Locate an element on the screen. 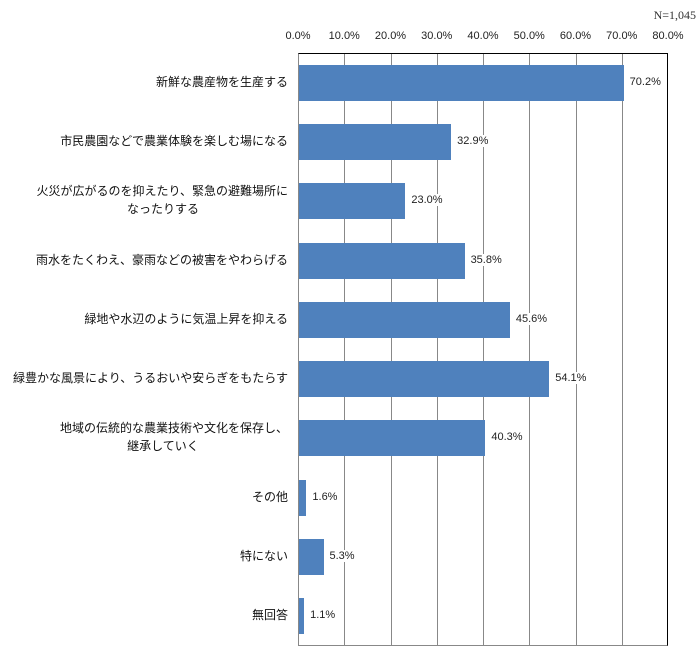  category-label: 雨水をたくわえ、豪雨などの被害をやわらげる is located at coordinates (144, 260).